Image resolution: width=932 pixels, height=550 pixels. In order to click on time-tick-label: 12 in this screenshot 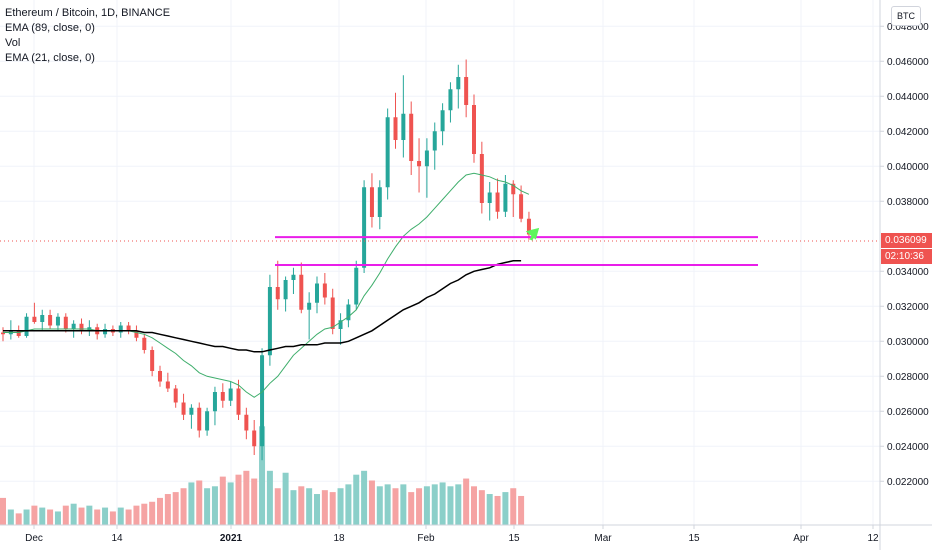, I will do `click(873, 538)`.